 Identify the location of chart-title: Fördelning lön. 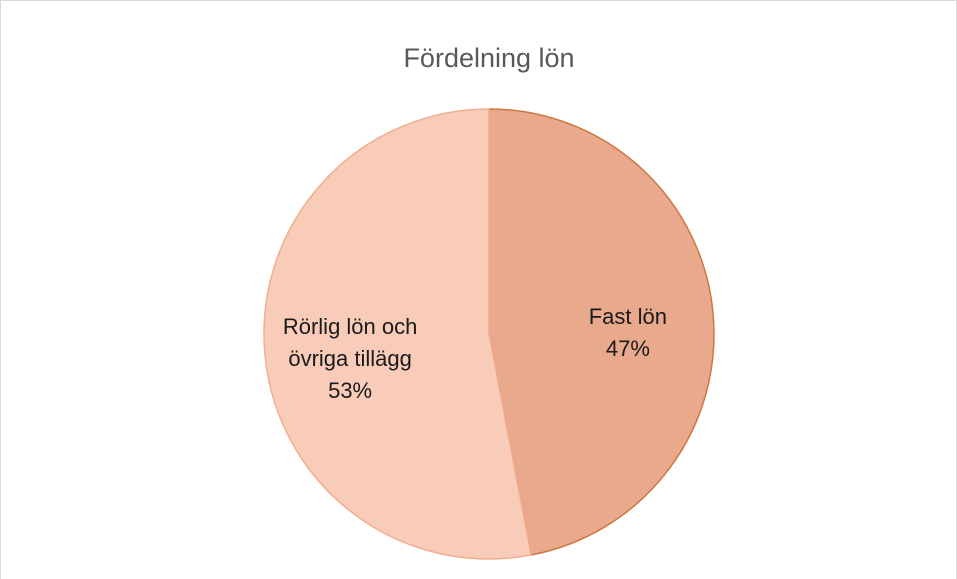
(488, 58).